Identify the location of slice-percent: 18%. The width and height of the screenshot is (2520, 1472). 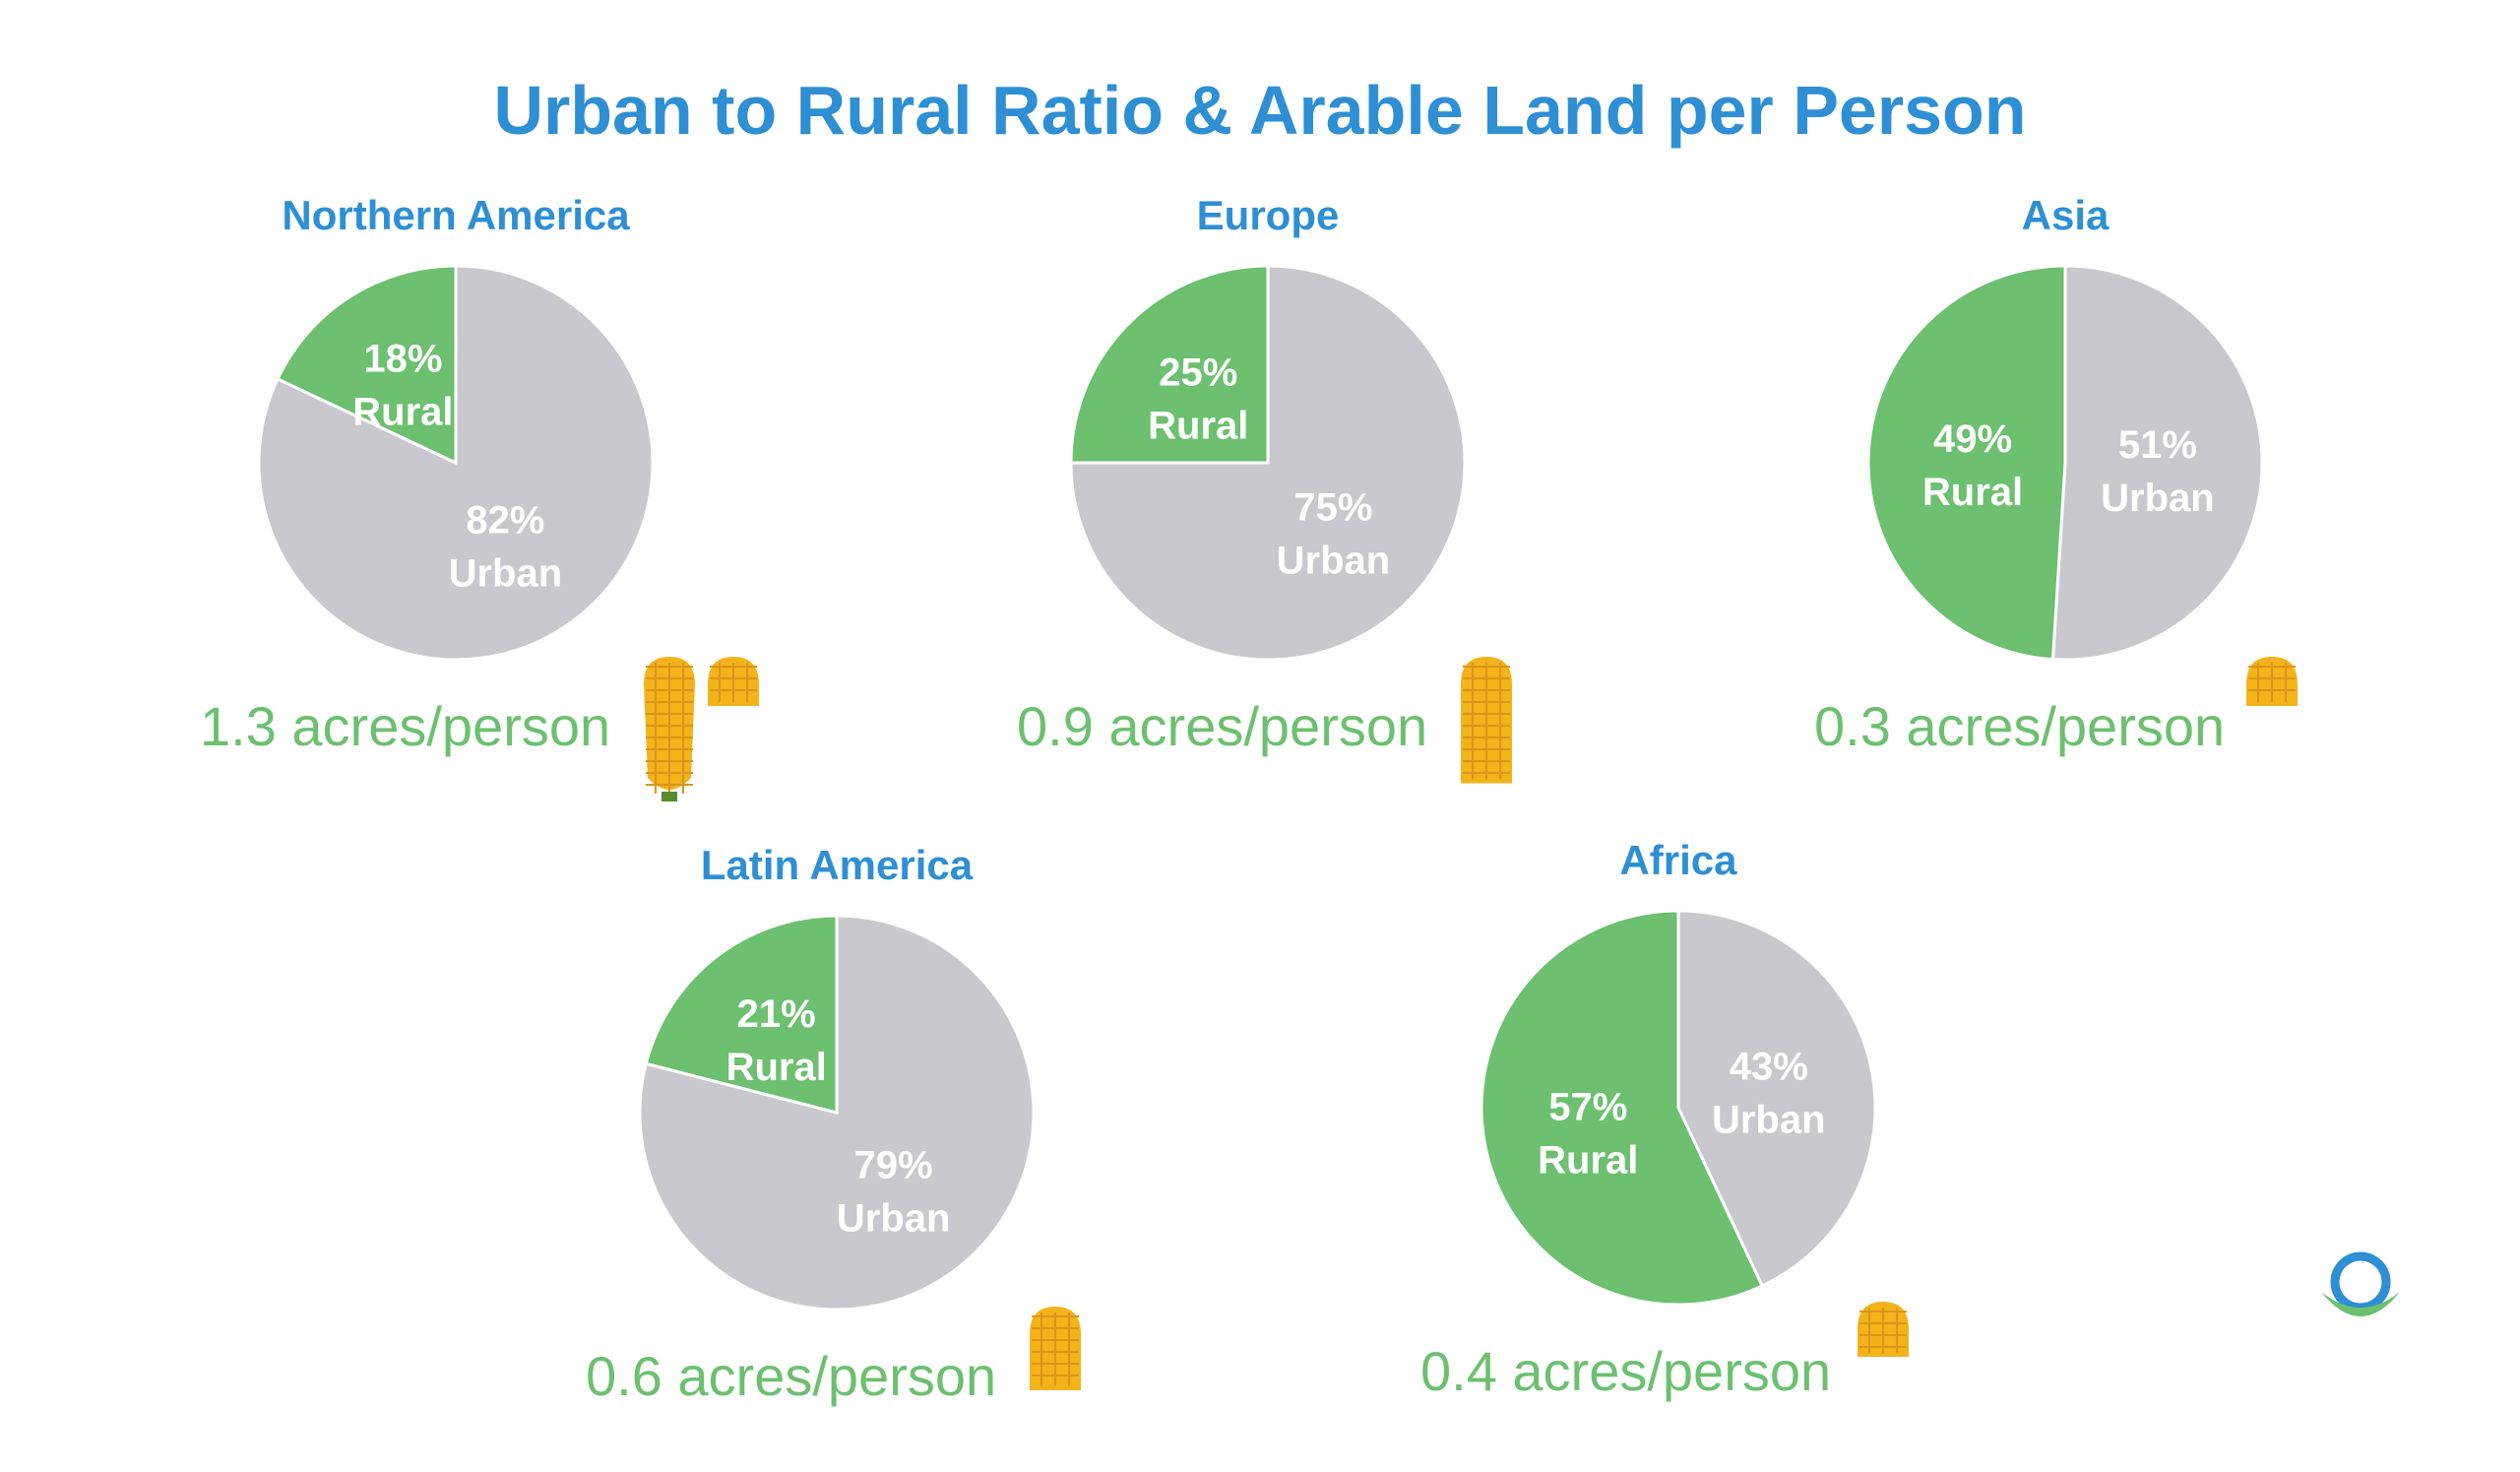
(402, 359).